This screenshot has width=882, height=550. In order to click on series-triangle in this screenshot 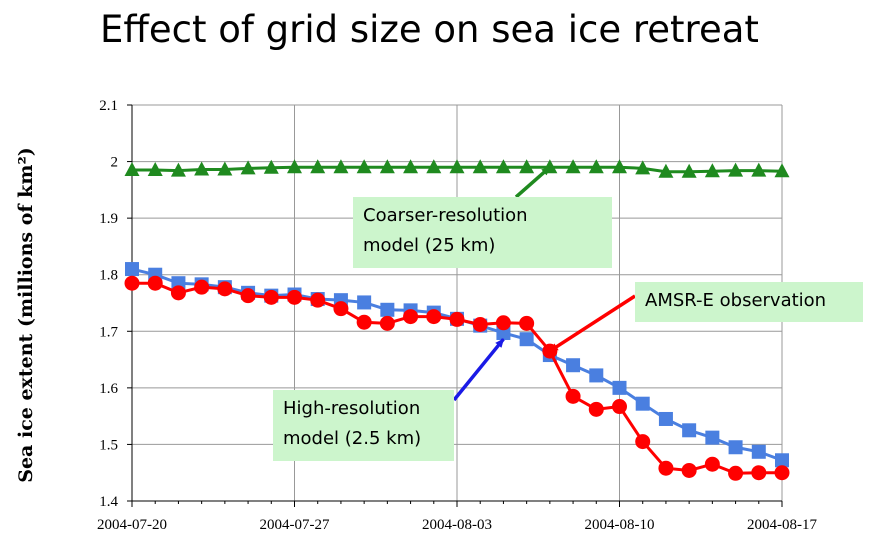, I will do `click(457, 168)`.